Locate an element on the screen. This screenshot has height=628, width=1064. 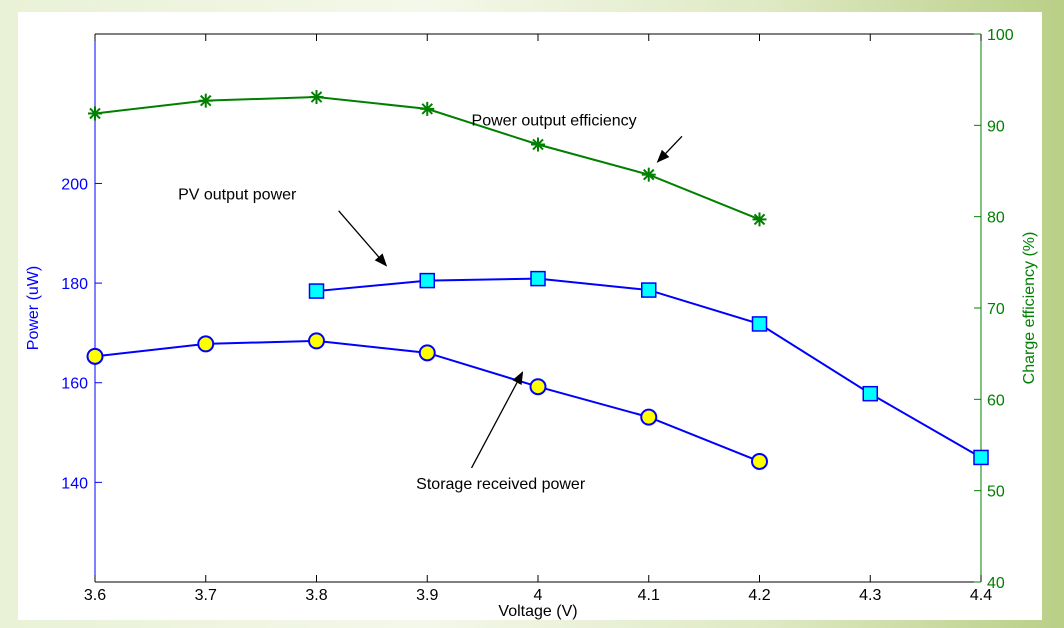
right-axis-ticks: 40 50 60 70 80 90 100 is located at coordinates (994, 309).